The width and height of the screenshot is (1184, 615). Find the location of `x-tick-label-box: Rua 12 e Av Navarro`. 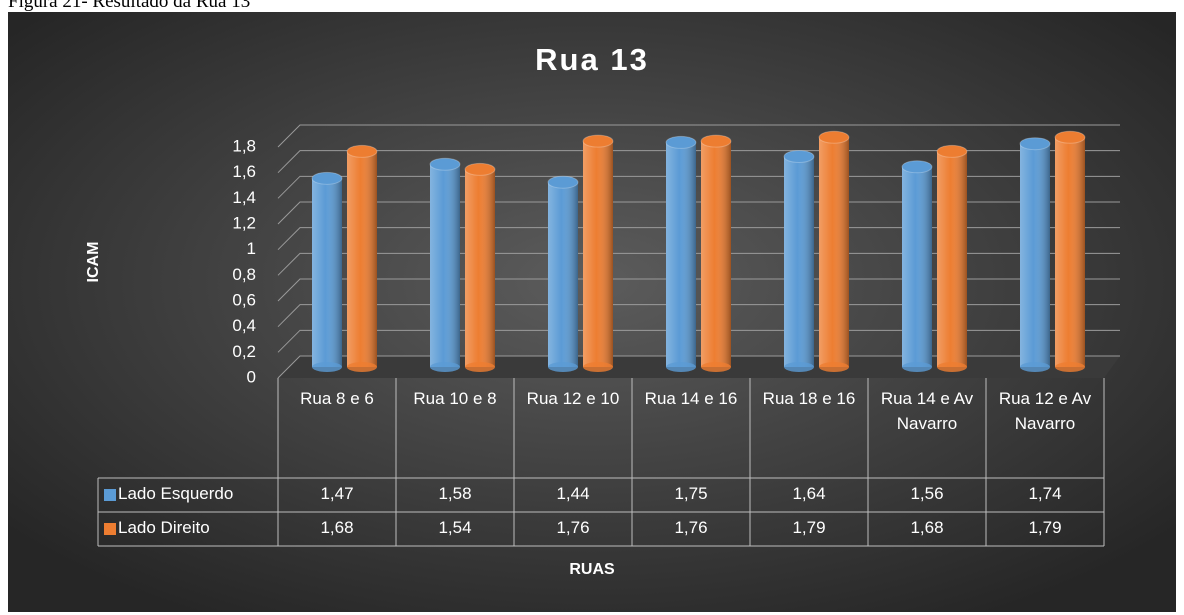

x-tick-label-box: Rua 12 e Av Navarro is located at coordinates (1045, 411).